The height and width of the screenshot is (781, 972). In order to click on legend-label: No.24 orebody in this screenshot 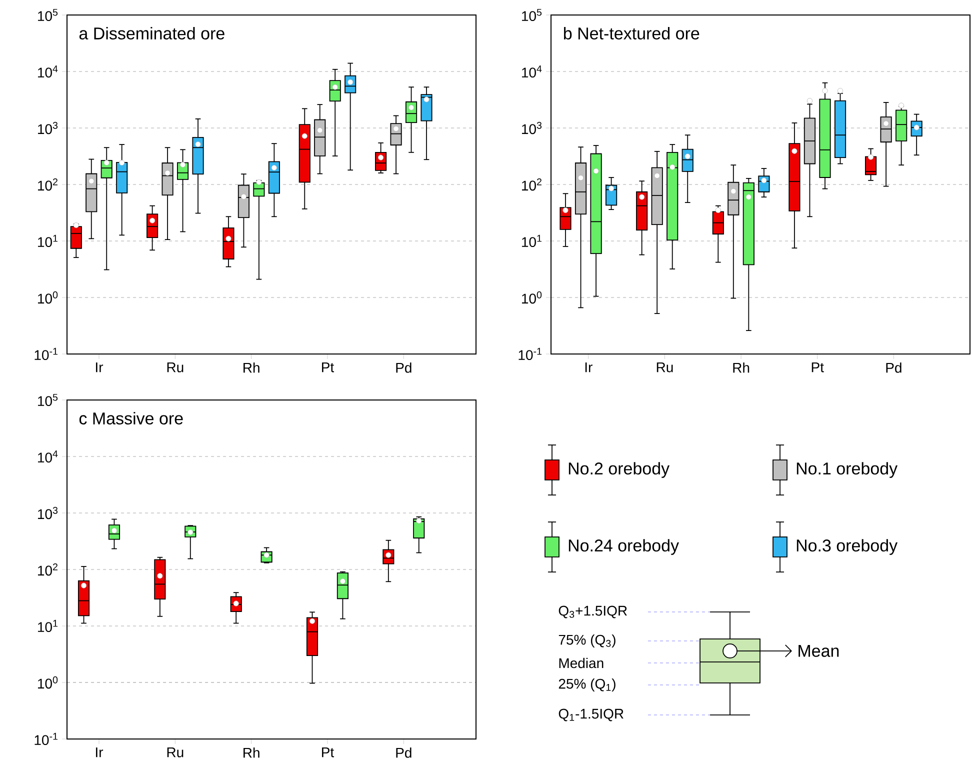, I will do `click(623, 547)`.